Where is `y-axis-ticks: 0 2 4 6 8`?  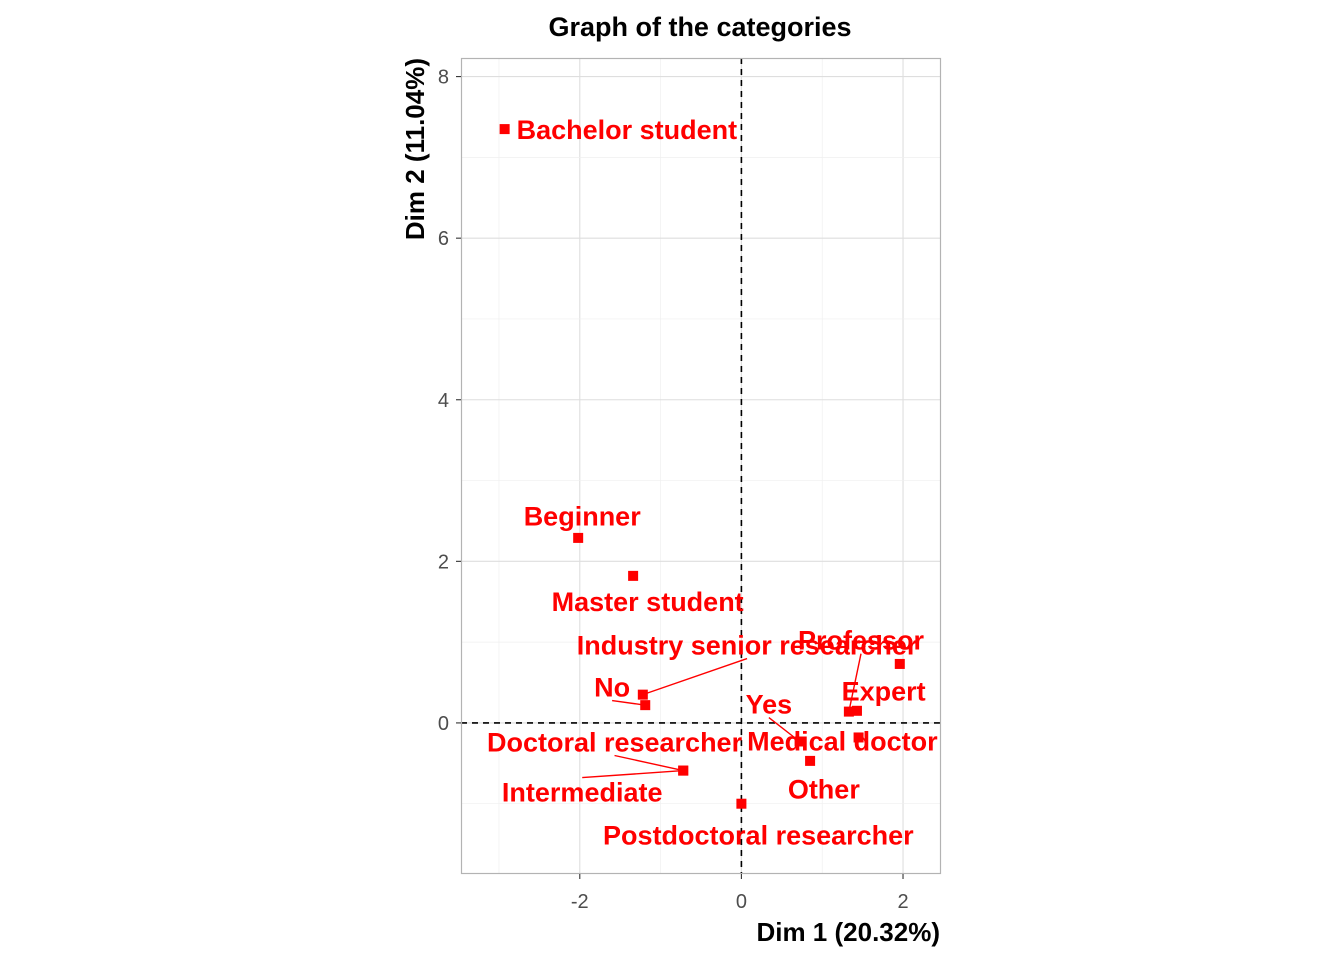 y-axis-ticks: 0 2 4 6 8 is located at coordinates (449, 401).